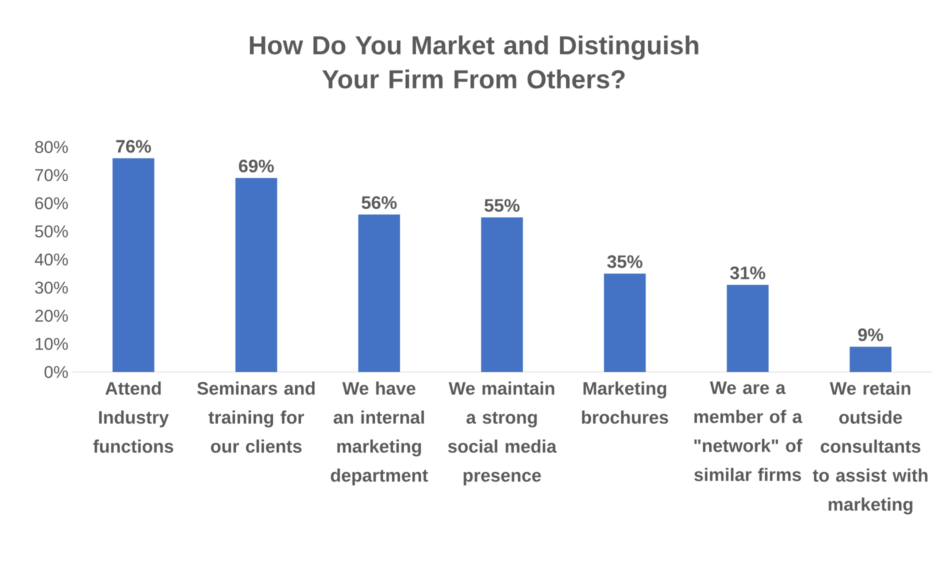 The height and width of the screenshot is (566, 948). What do you see at coordinates (51, 175) in the screenshot?
I see `y-tick-label: 70%` at bounding box center [51, 175].